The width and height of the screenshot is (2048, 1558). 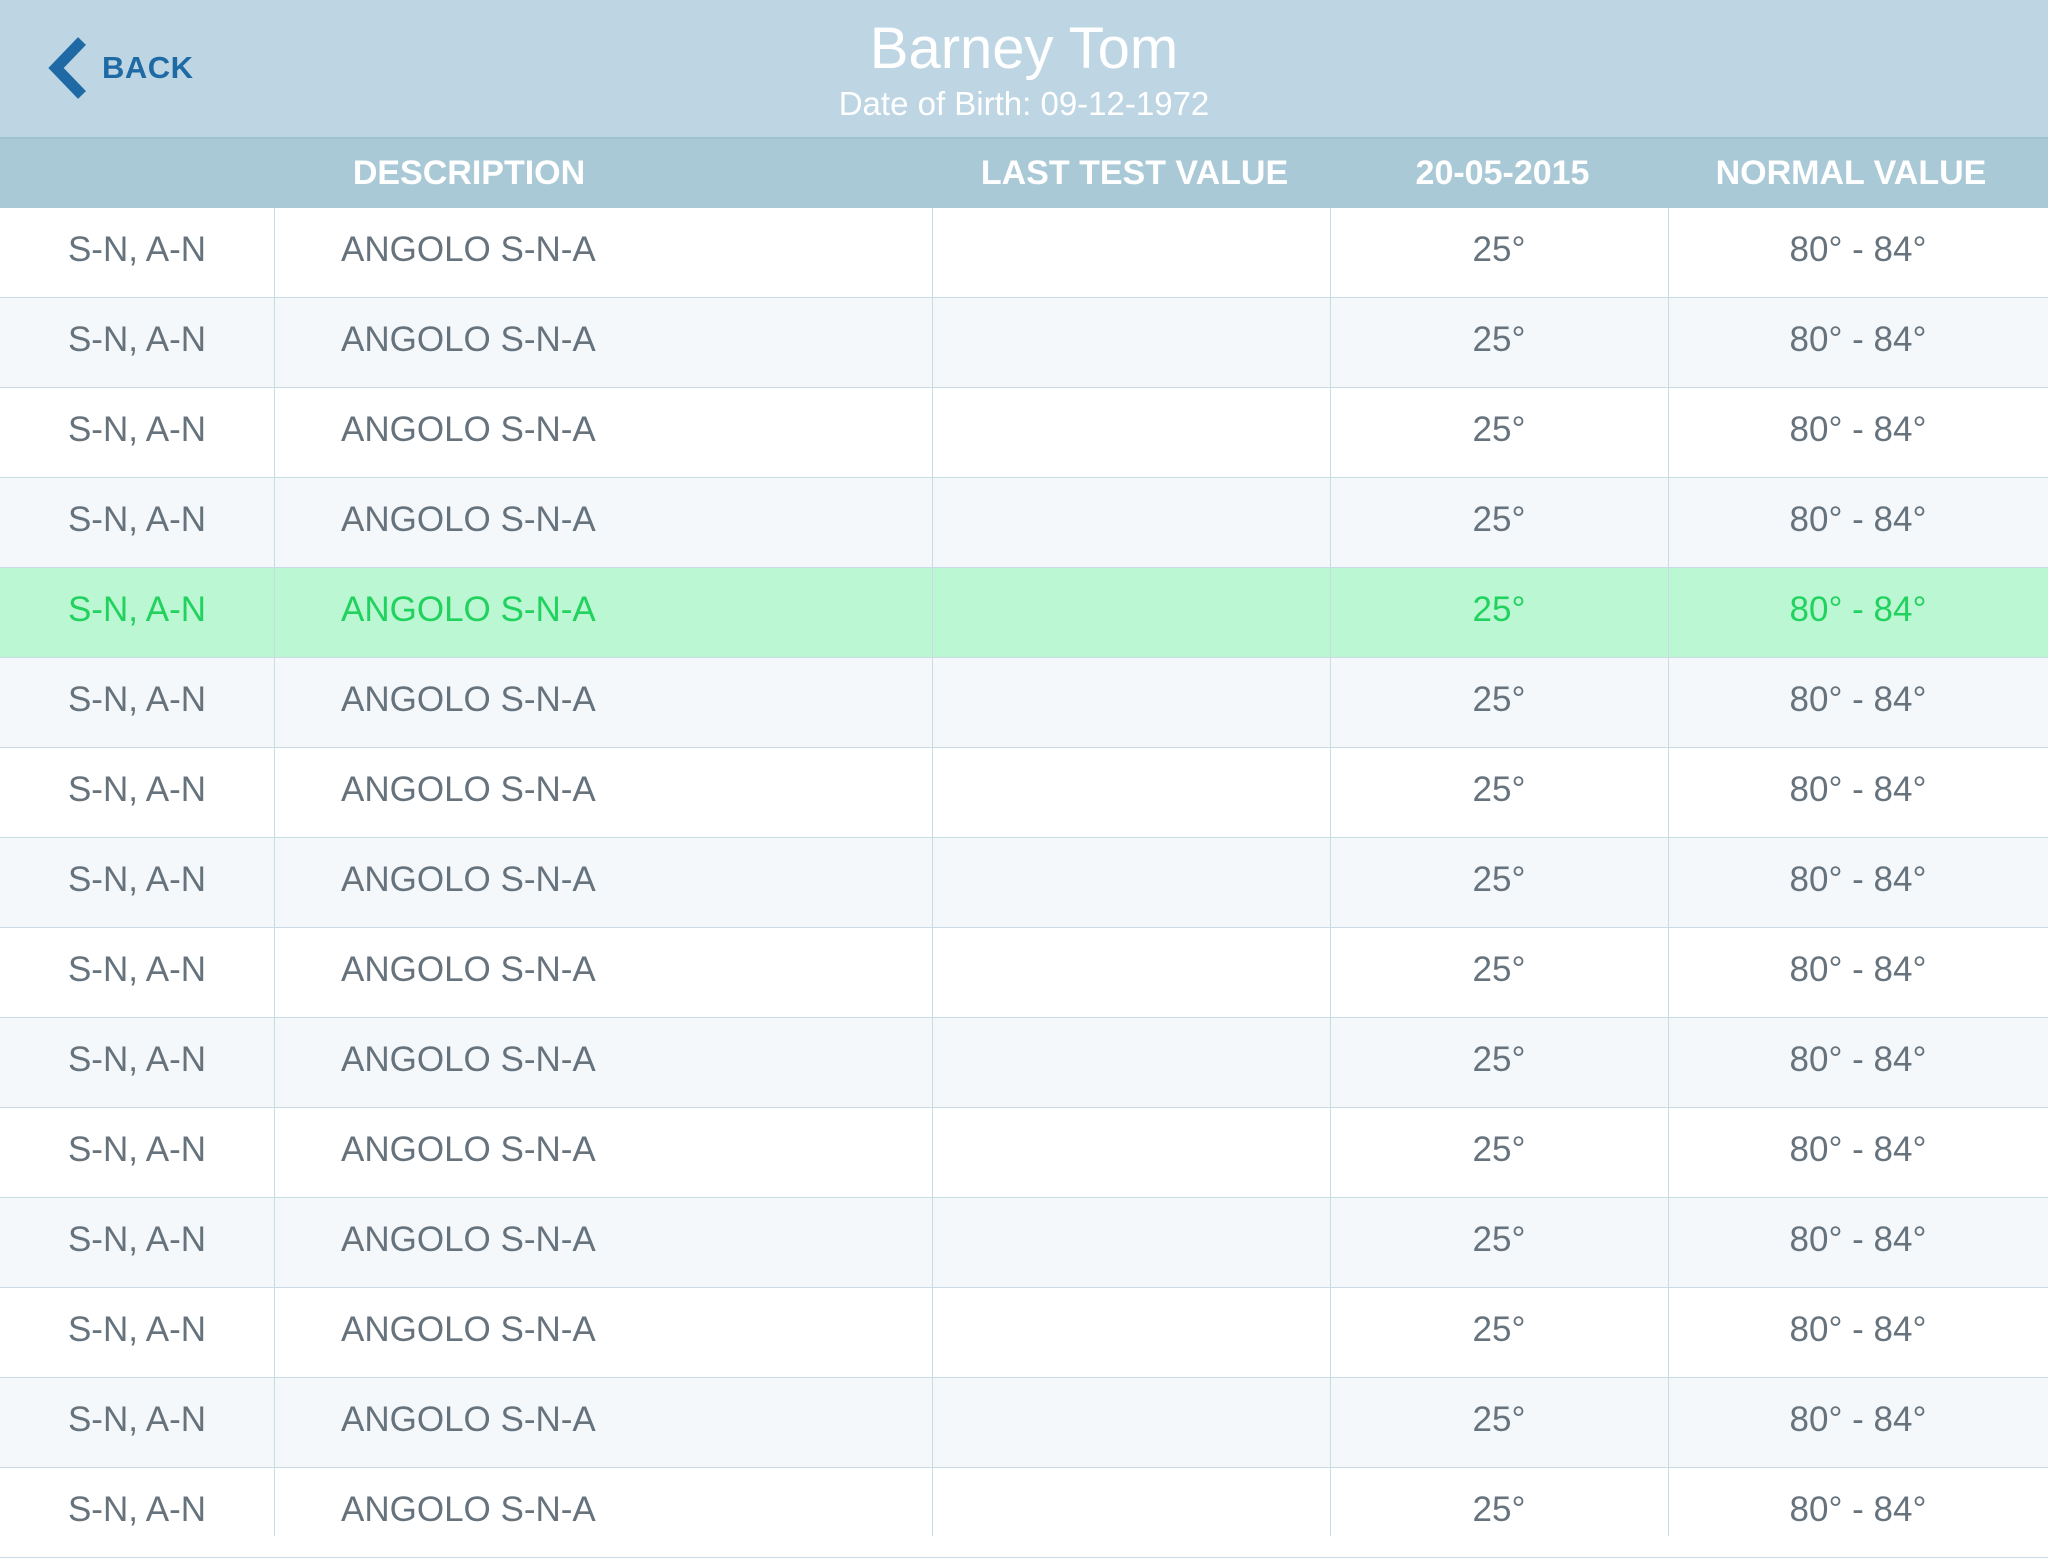 What do you see at coordinates (1024, 48) in the screenshot?
I see `patient-name: Barney Tom` at bounding box center [1024, 48].